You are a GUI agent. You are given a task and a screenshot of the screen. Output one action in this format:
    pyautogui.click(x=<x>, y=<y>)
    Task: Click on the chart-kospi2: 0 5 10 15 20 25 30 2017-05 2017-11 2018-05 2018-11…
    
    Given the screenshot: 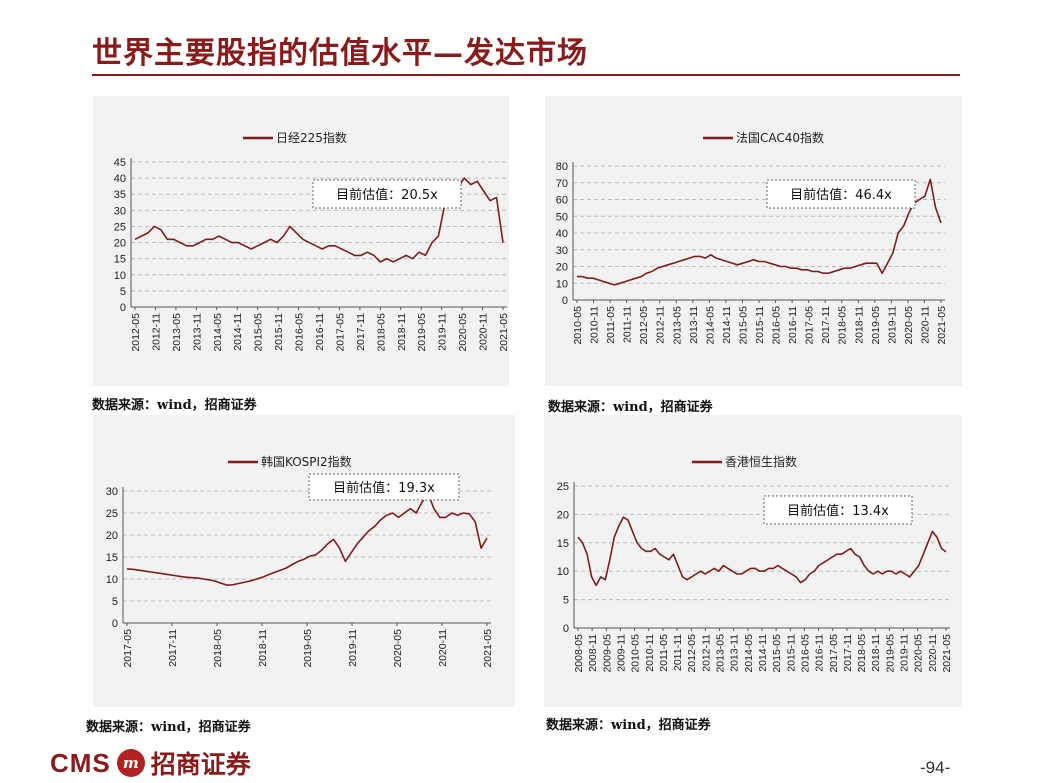 What is the action you would take?
    pyautogui.click(x=300, y=561)
    